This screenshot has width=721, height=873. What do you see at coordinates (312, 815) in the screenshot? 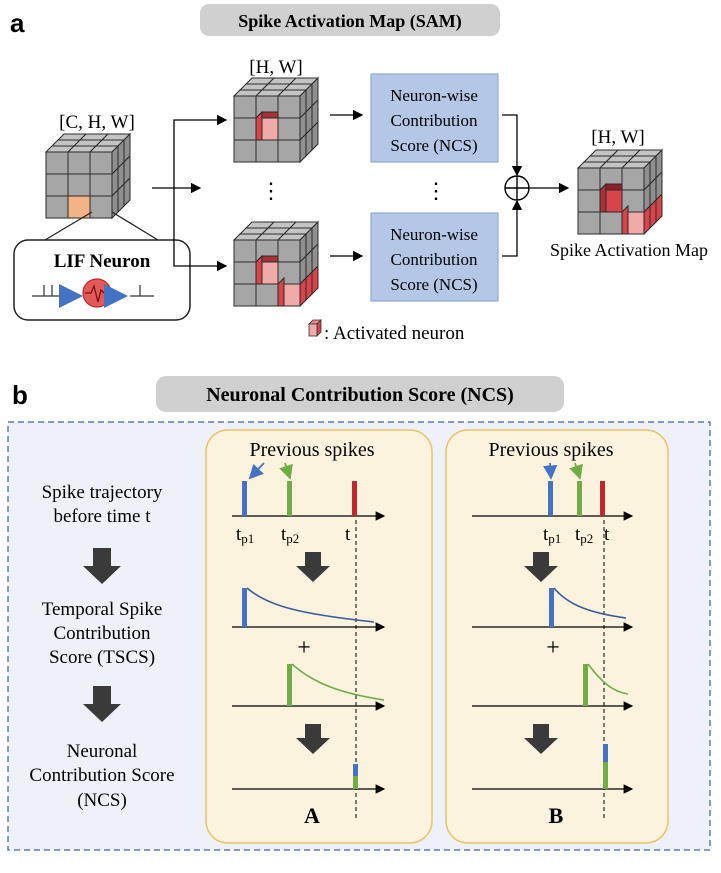
I see `case-a-label: A` at bounding box center [312, 815].